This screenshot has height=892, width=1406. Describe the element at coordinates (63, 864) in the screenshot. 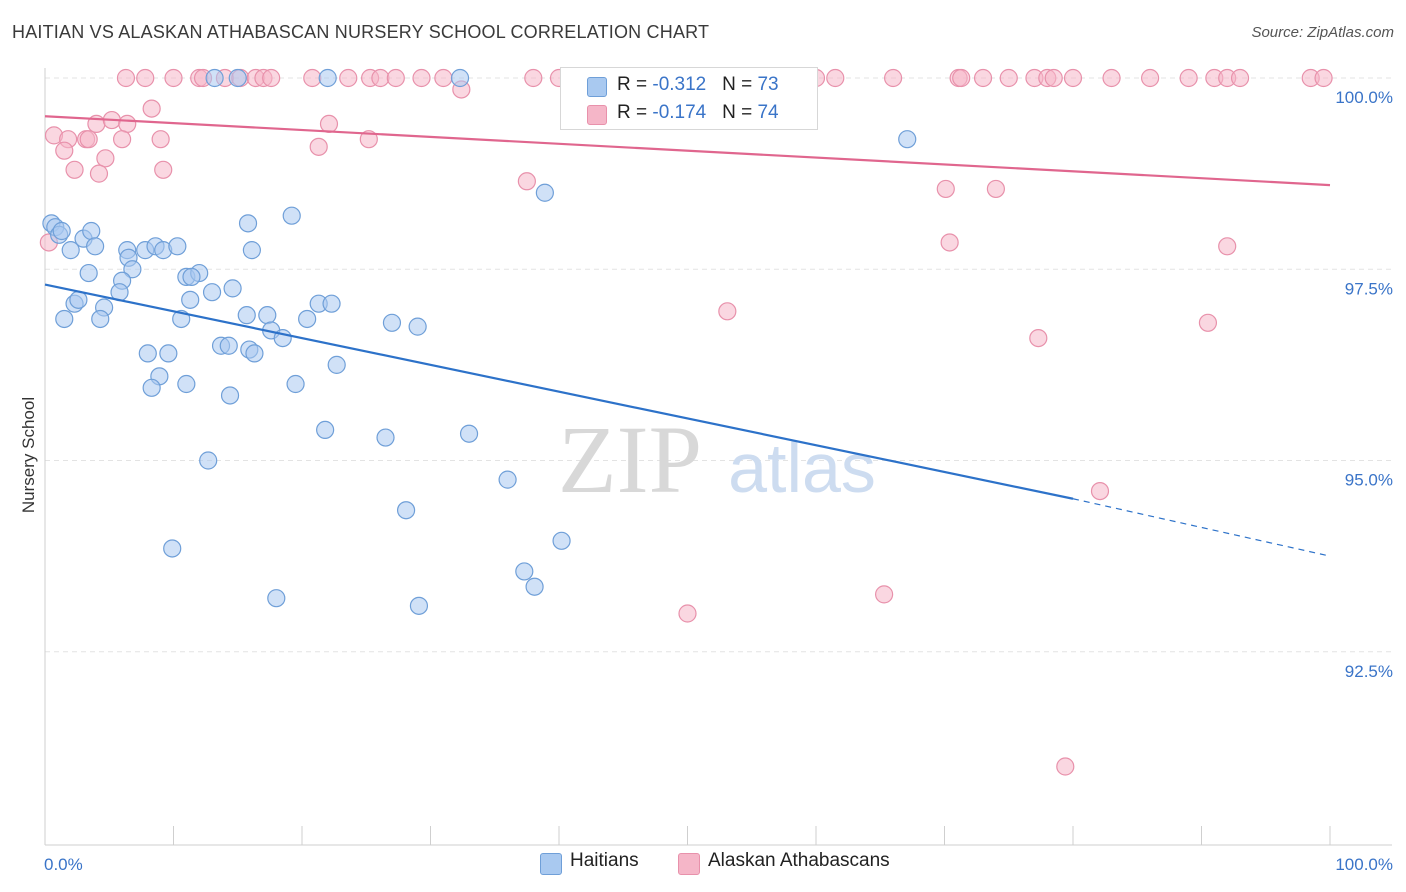

I see `x-tick-label: 0.0%` at that location.